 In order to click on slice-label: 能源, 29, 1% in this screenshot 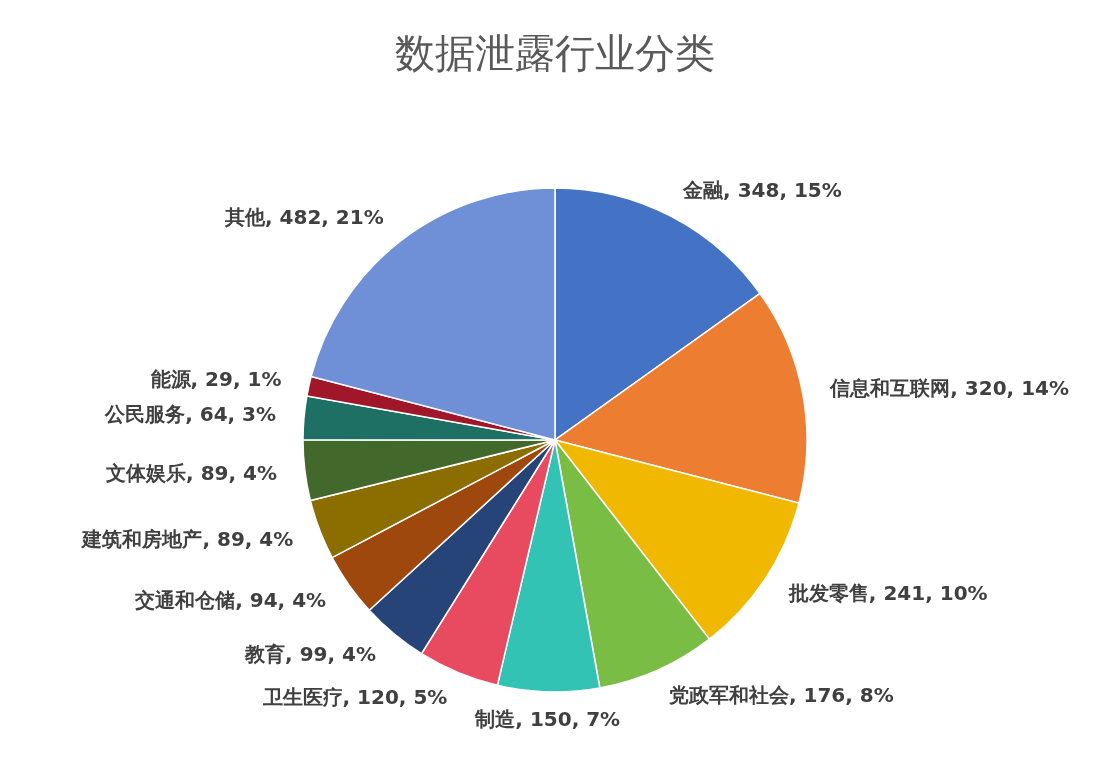, I will do `click(216, 379)`.